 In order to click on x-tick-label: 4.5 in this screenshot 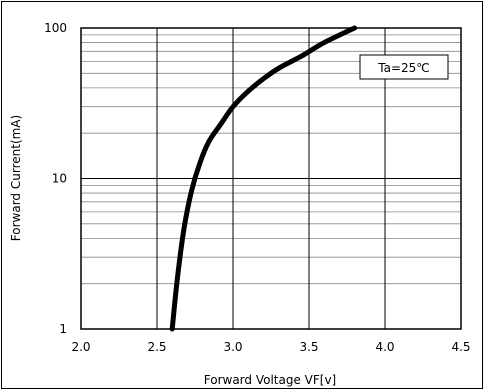, I will do `click(460, 347)`.